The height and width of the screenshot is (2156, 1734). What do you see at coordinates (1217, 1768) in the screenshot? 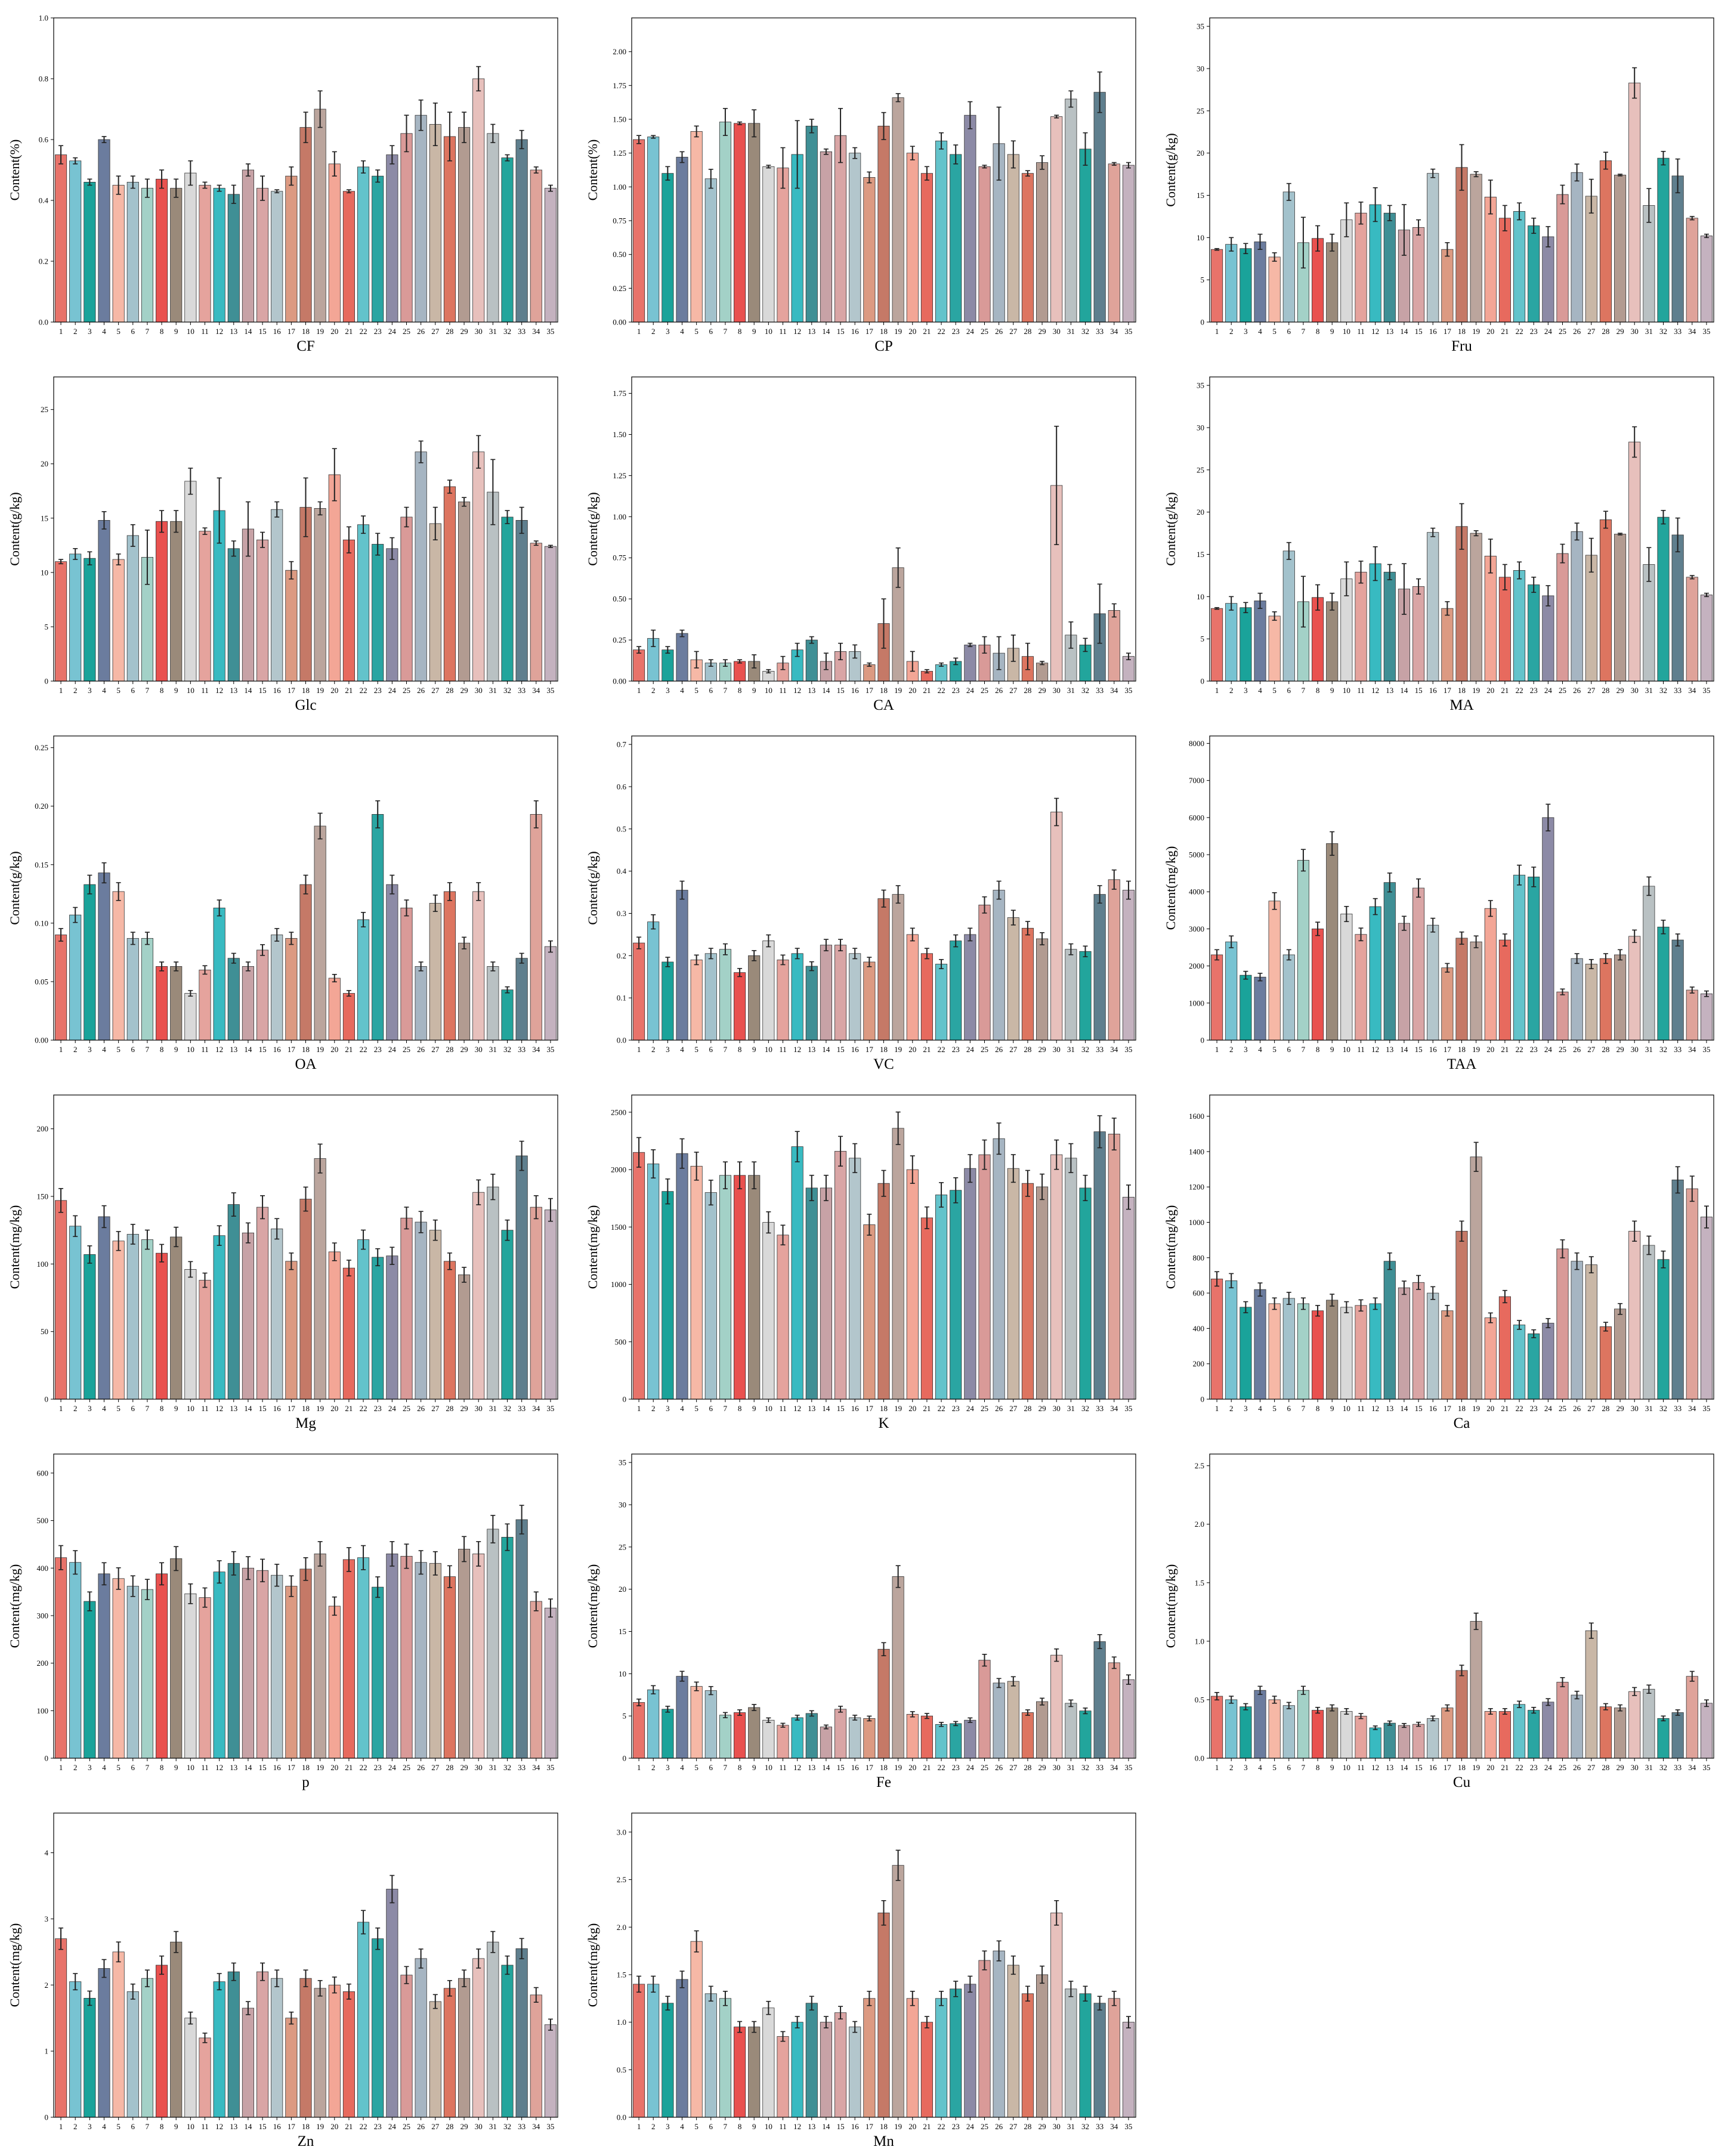
I see `x-tick-label: 1` at bounding box center [1217, 1768].